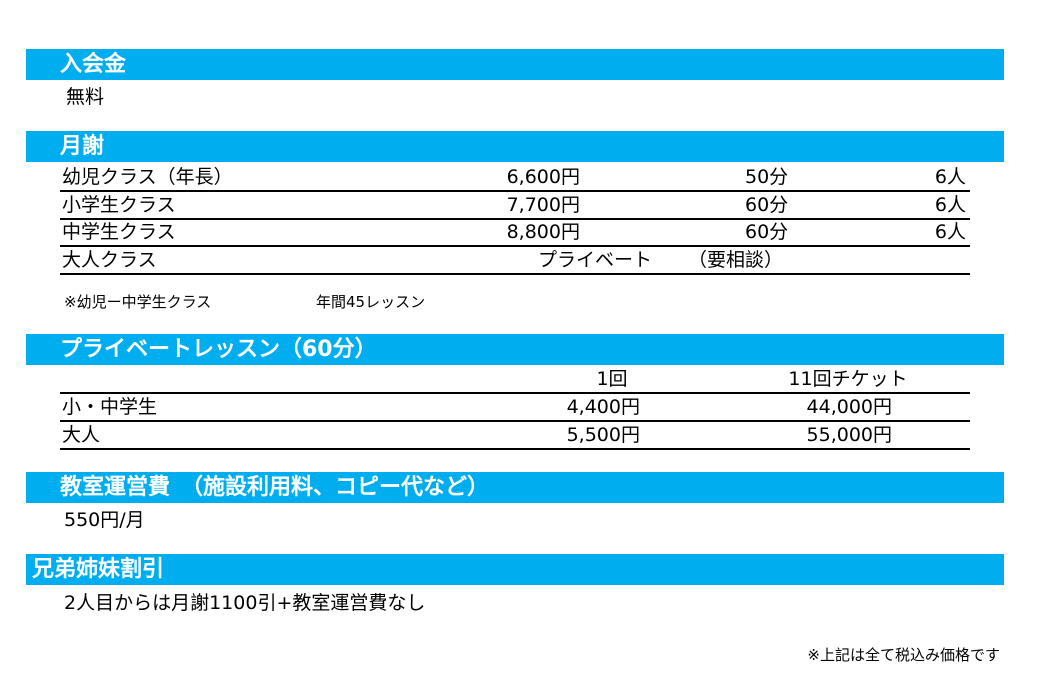 This screenshot has width=1047, height=694. What do you see at coordinates (848, 379) in the screenshot?
I see `col-ticket: 11回チケット` at bounding box center [848, 379].